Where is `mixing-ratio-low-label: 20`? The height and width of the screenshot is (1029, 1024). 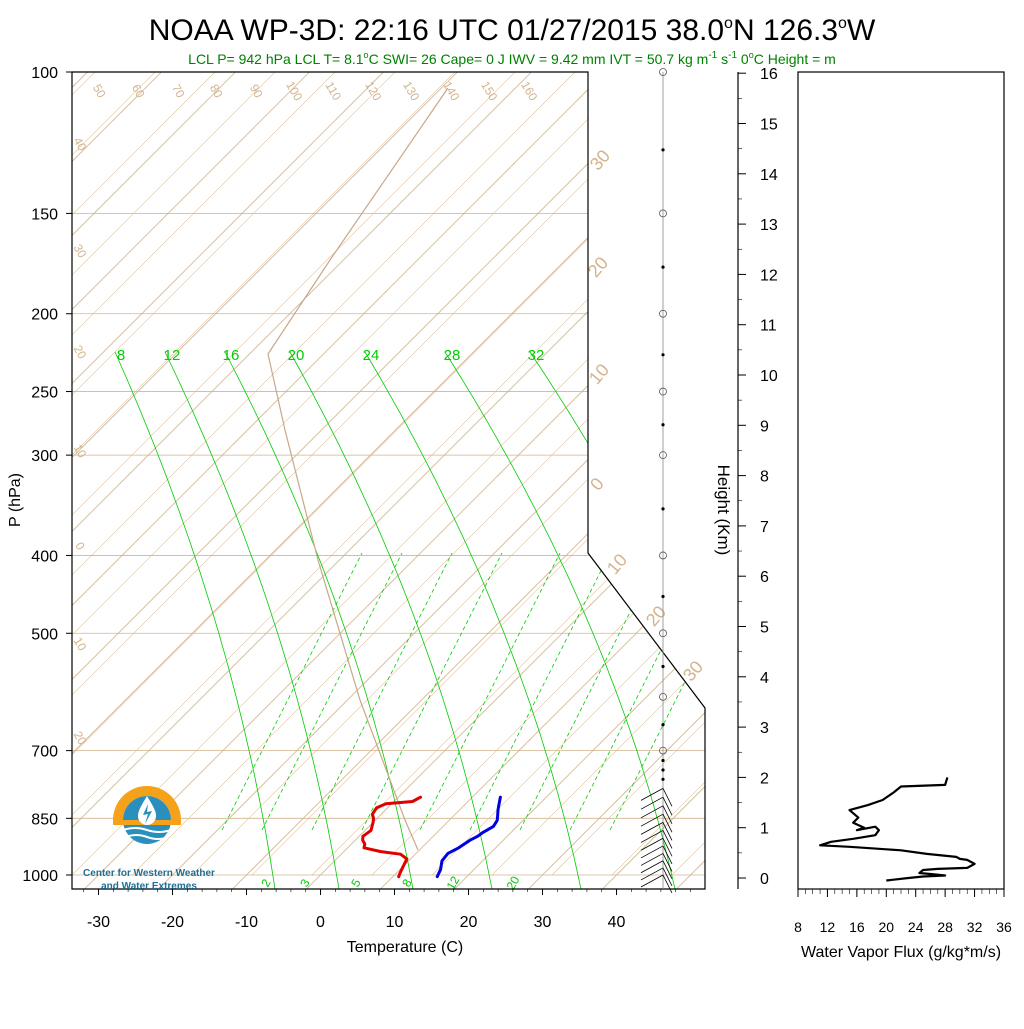
mixing-ratio-low-label: 20 is located at coordinates (513, 882).